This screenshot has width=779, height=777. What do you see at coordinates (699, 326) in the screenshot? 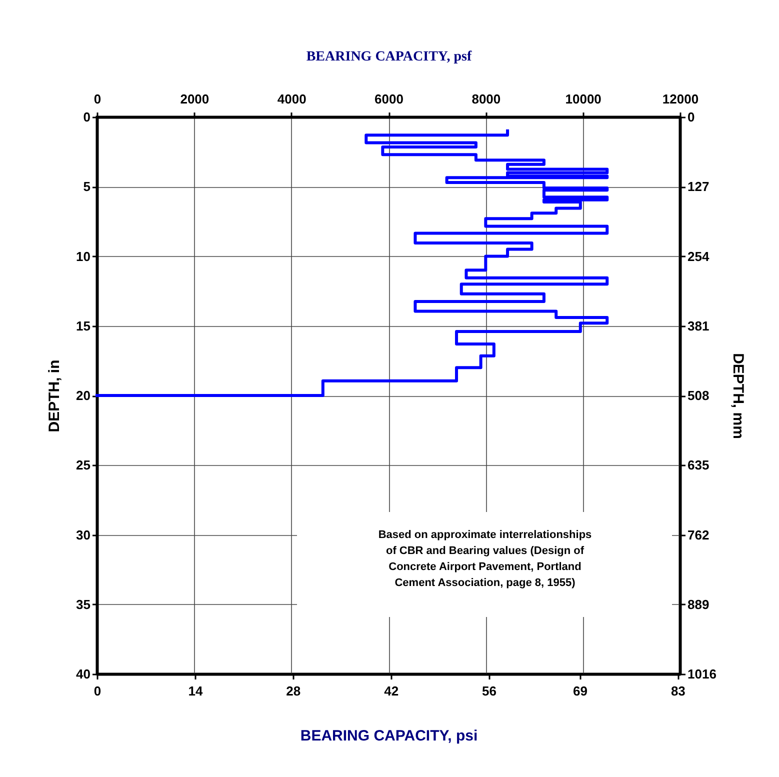
I see `y2-tick-label: 381` at bounding box center [699, 326].